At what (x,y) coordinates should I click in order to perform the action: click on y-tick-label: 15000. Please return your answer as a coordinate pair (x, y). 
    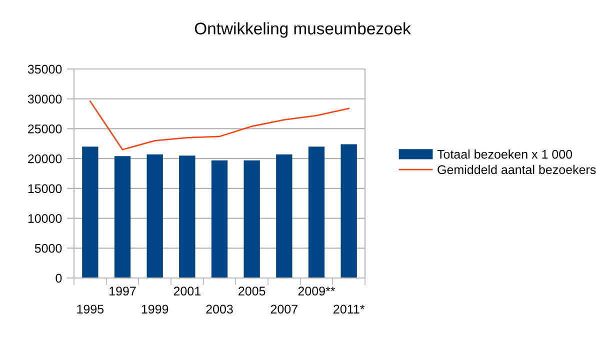
    Looking at the image, I should click on (45, 189).